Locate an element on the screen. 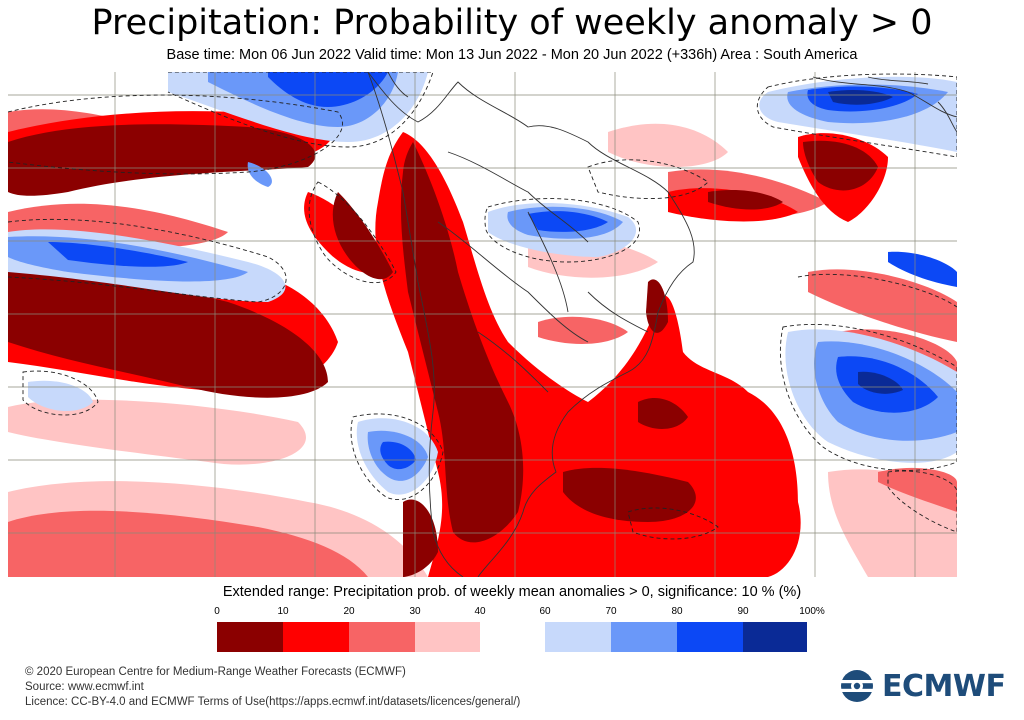  colorbar-tick-10: 10 is located at coordinates (283, 611).